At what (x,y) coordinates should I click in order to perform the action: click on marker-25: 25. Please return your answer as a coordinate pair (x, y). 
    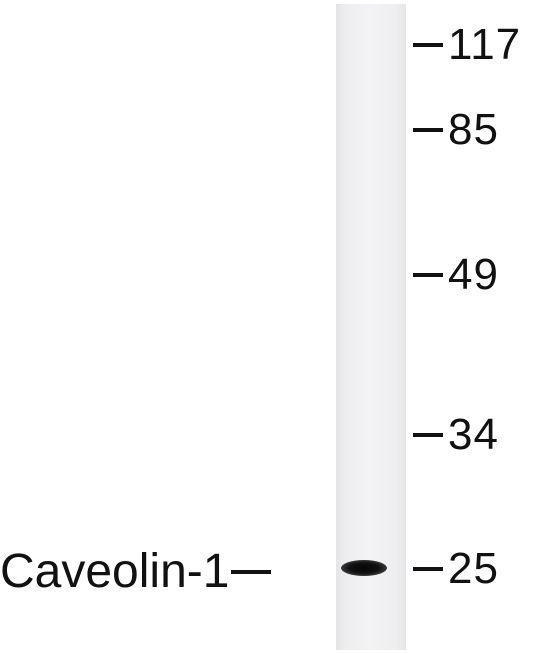
    Looking at the image, I should click on (456, 569).